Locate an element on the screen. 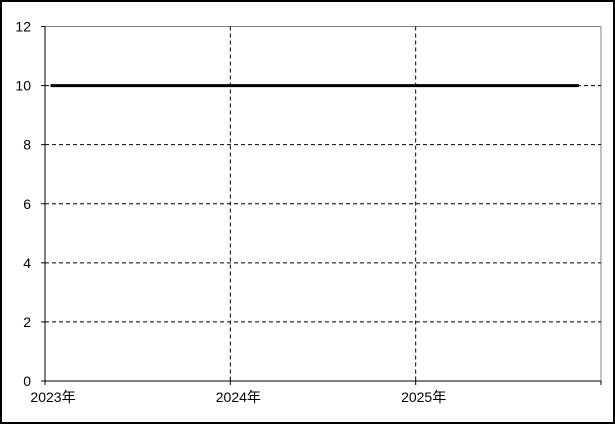 Image resolution: width=615 pixels, height=429 pixels. x-axis-label-2025年: 2025年 is located at coordinates (423, 397).